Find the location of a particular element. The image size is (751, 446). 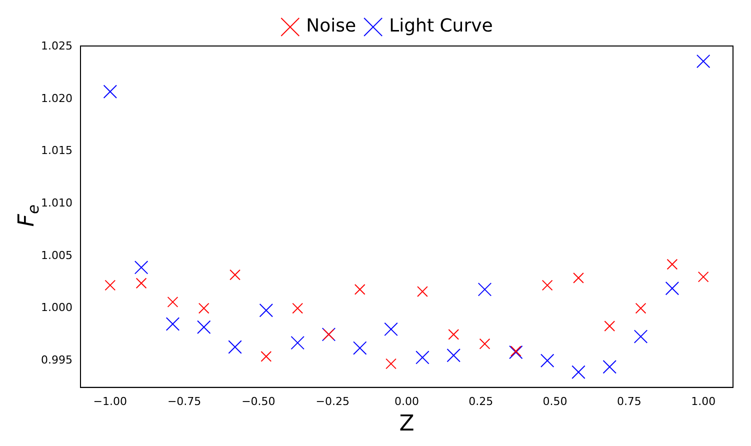

x-tick-label: 0.00 is located at coordinates (406, 401).